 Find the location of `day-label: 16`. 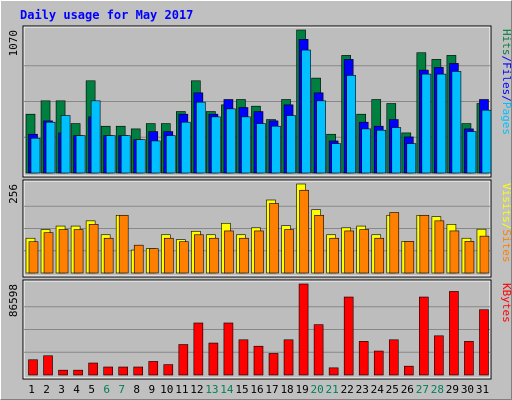

day-label: 16 is located at coordinates (256, 389).